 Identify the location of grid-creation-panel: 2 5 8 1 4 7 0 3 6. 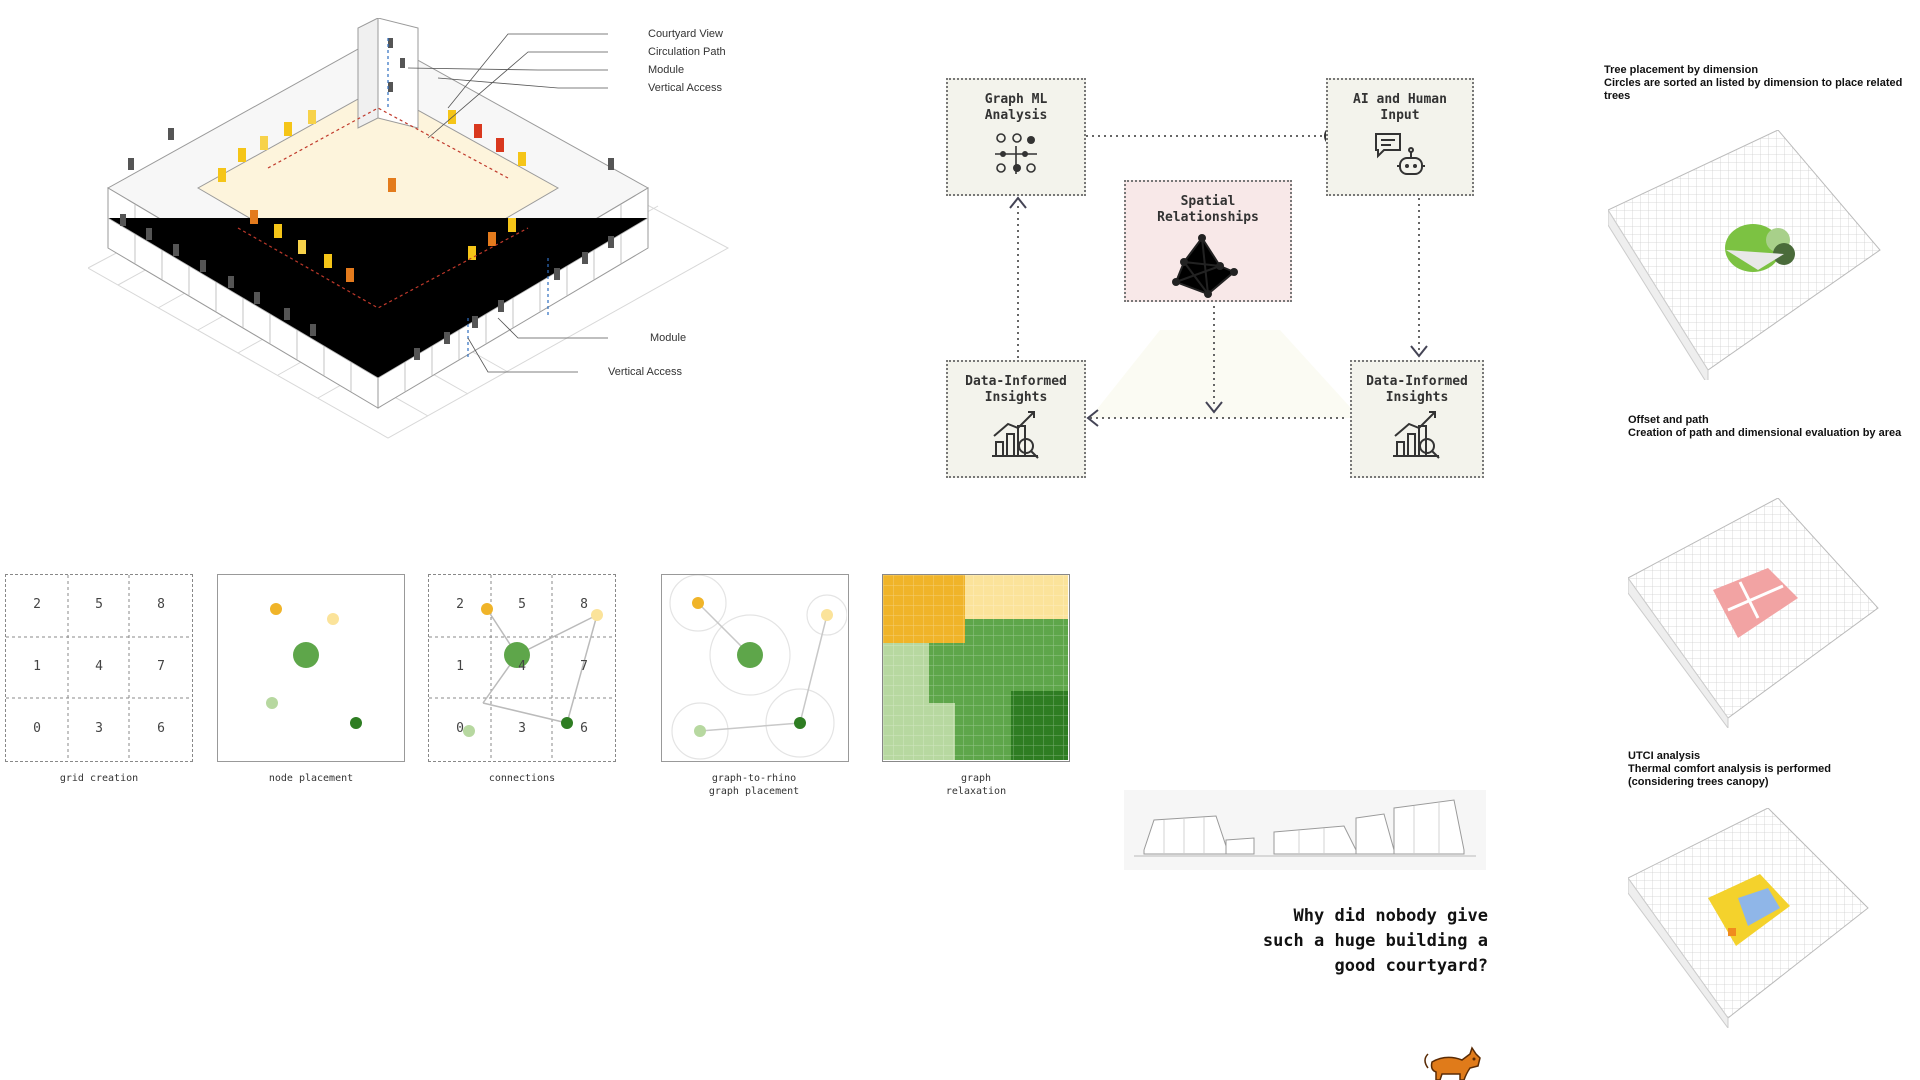
(99, 668).